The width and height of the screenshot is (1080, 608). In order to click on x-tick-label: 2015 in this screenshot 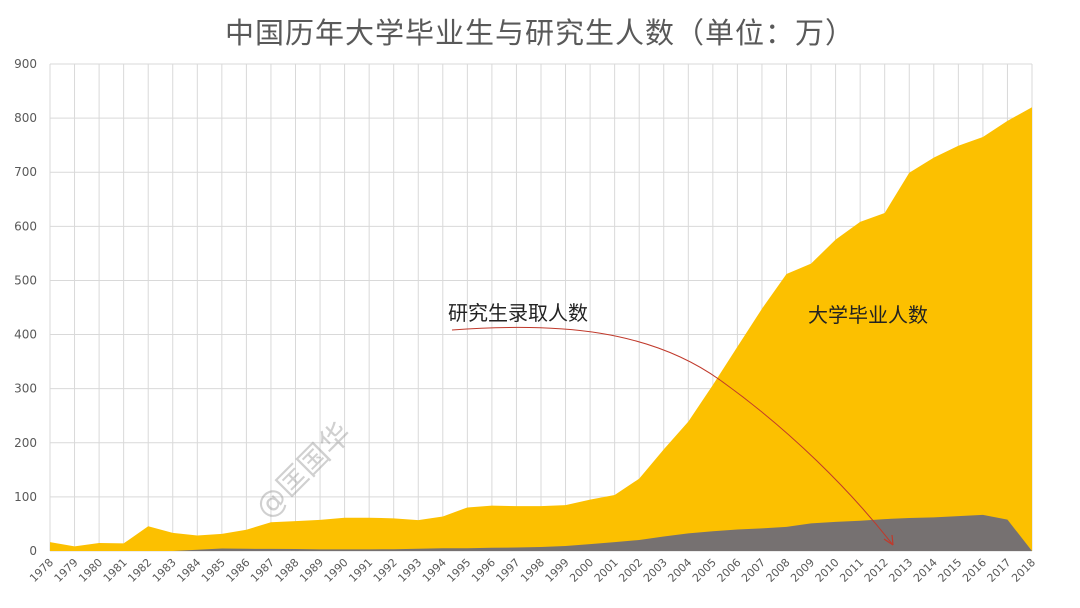, I will do `click(949, 570)`.